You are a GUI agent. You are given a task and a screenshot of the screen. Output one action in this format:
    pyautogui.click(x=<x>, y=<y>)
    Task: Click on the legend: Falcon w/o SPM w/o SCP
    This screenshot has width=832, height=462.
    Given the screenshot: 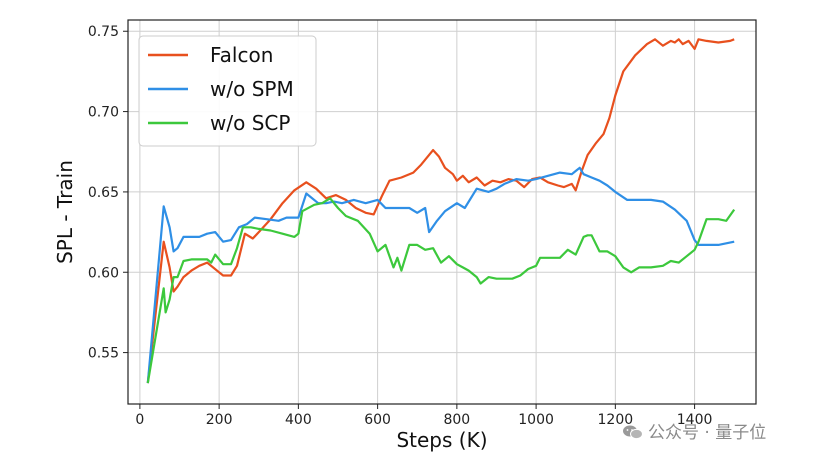 What is the action you would take?
    pyautogui.click(x=227, y=91)
    